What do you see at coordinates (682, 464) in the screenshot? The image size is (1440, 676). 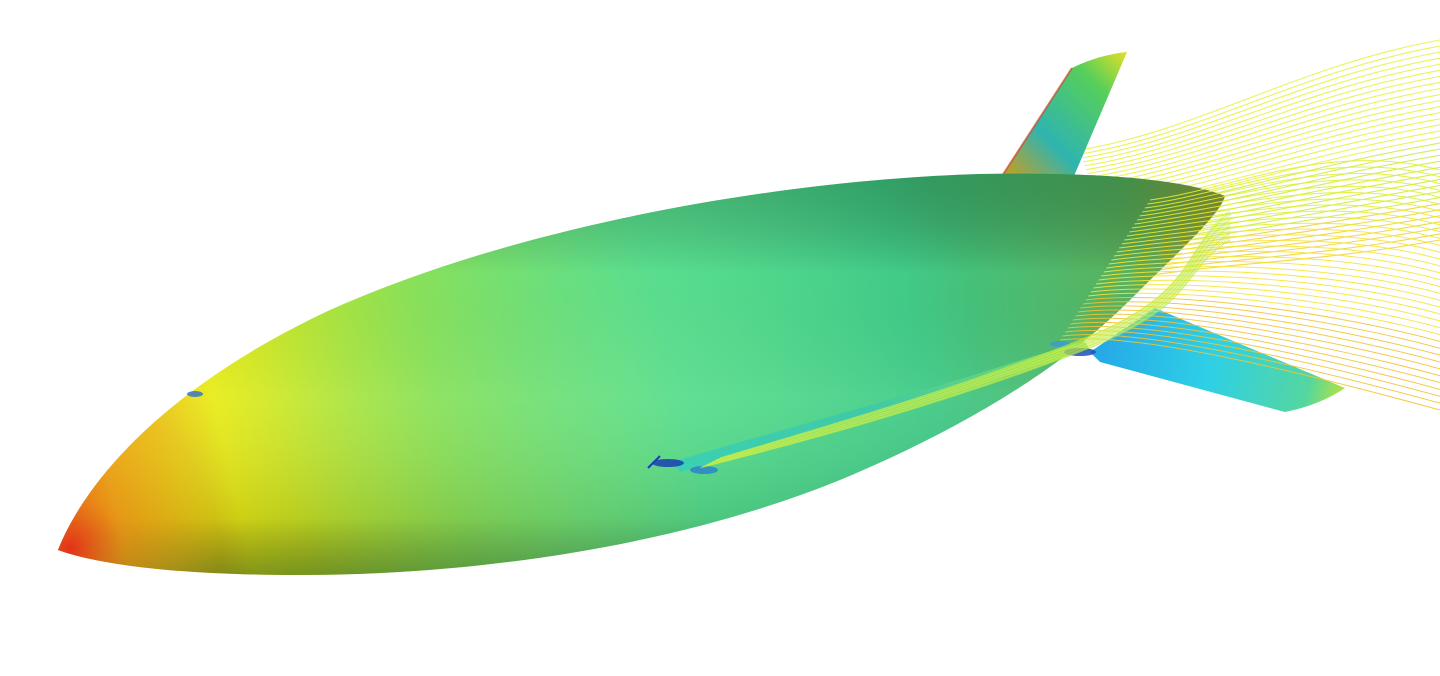 I see `front-strut-fitting` at bounding box center [682, 464].